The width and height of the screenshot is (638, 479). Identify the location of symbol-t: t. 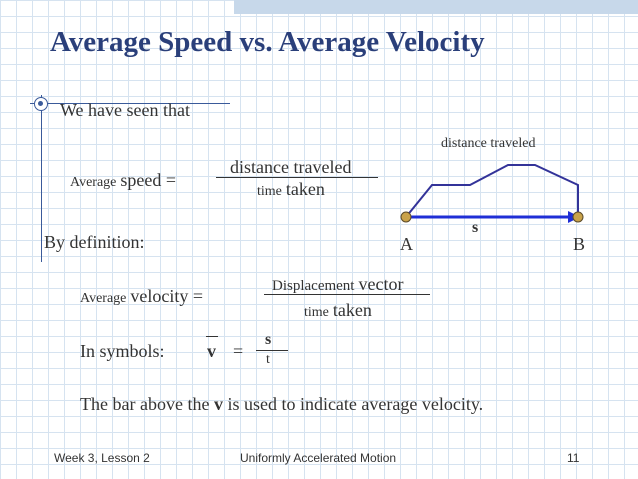
(268, 359).